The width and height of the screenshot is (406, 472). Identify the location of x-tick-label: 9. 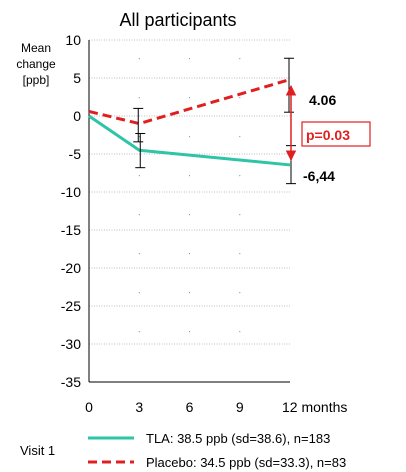
(240, 407).